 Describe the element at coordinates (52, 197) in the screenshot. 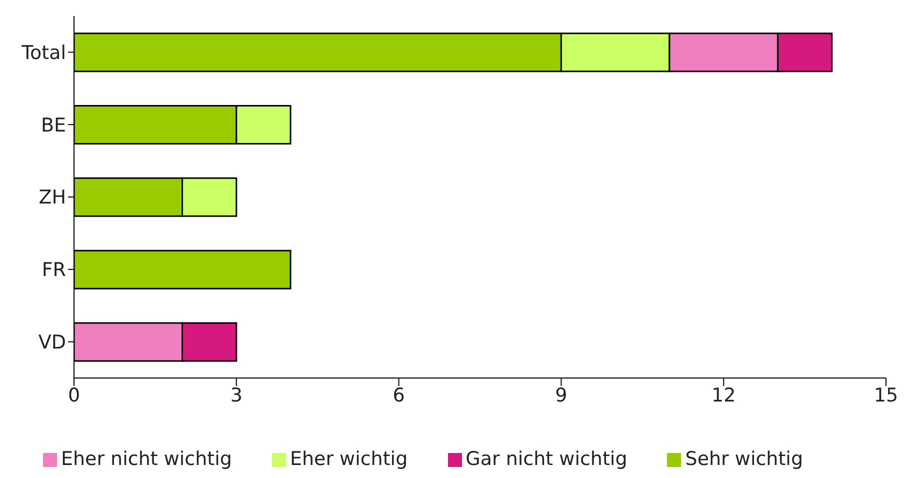

I see `y-tick-label: ZH` at that location.